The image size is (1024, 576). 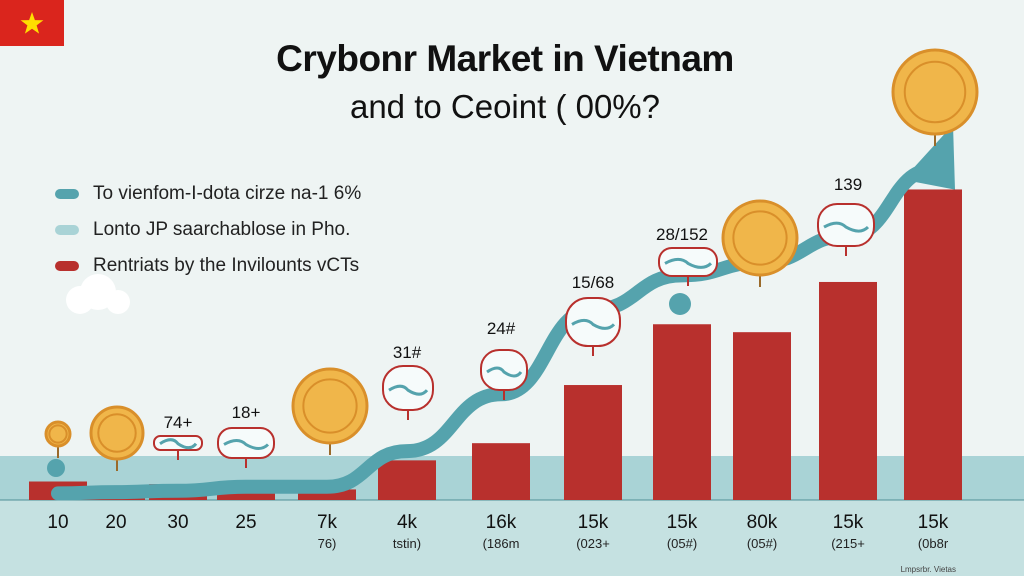 I want to click on star-icon, so click(x=32, y=23).